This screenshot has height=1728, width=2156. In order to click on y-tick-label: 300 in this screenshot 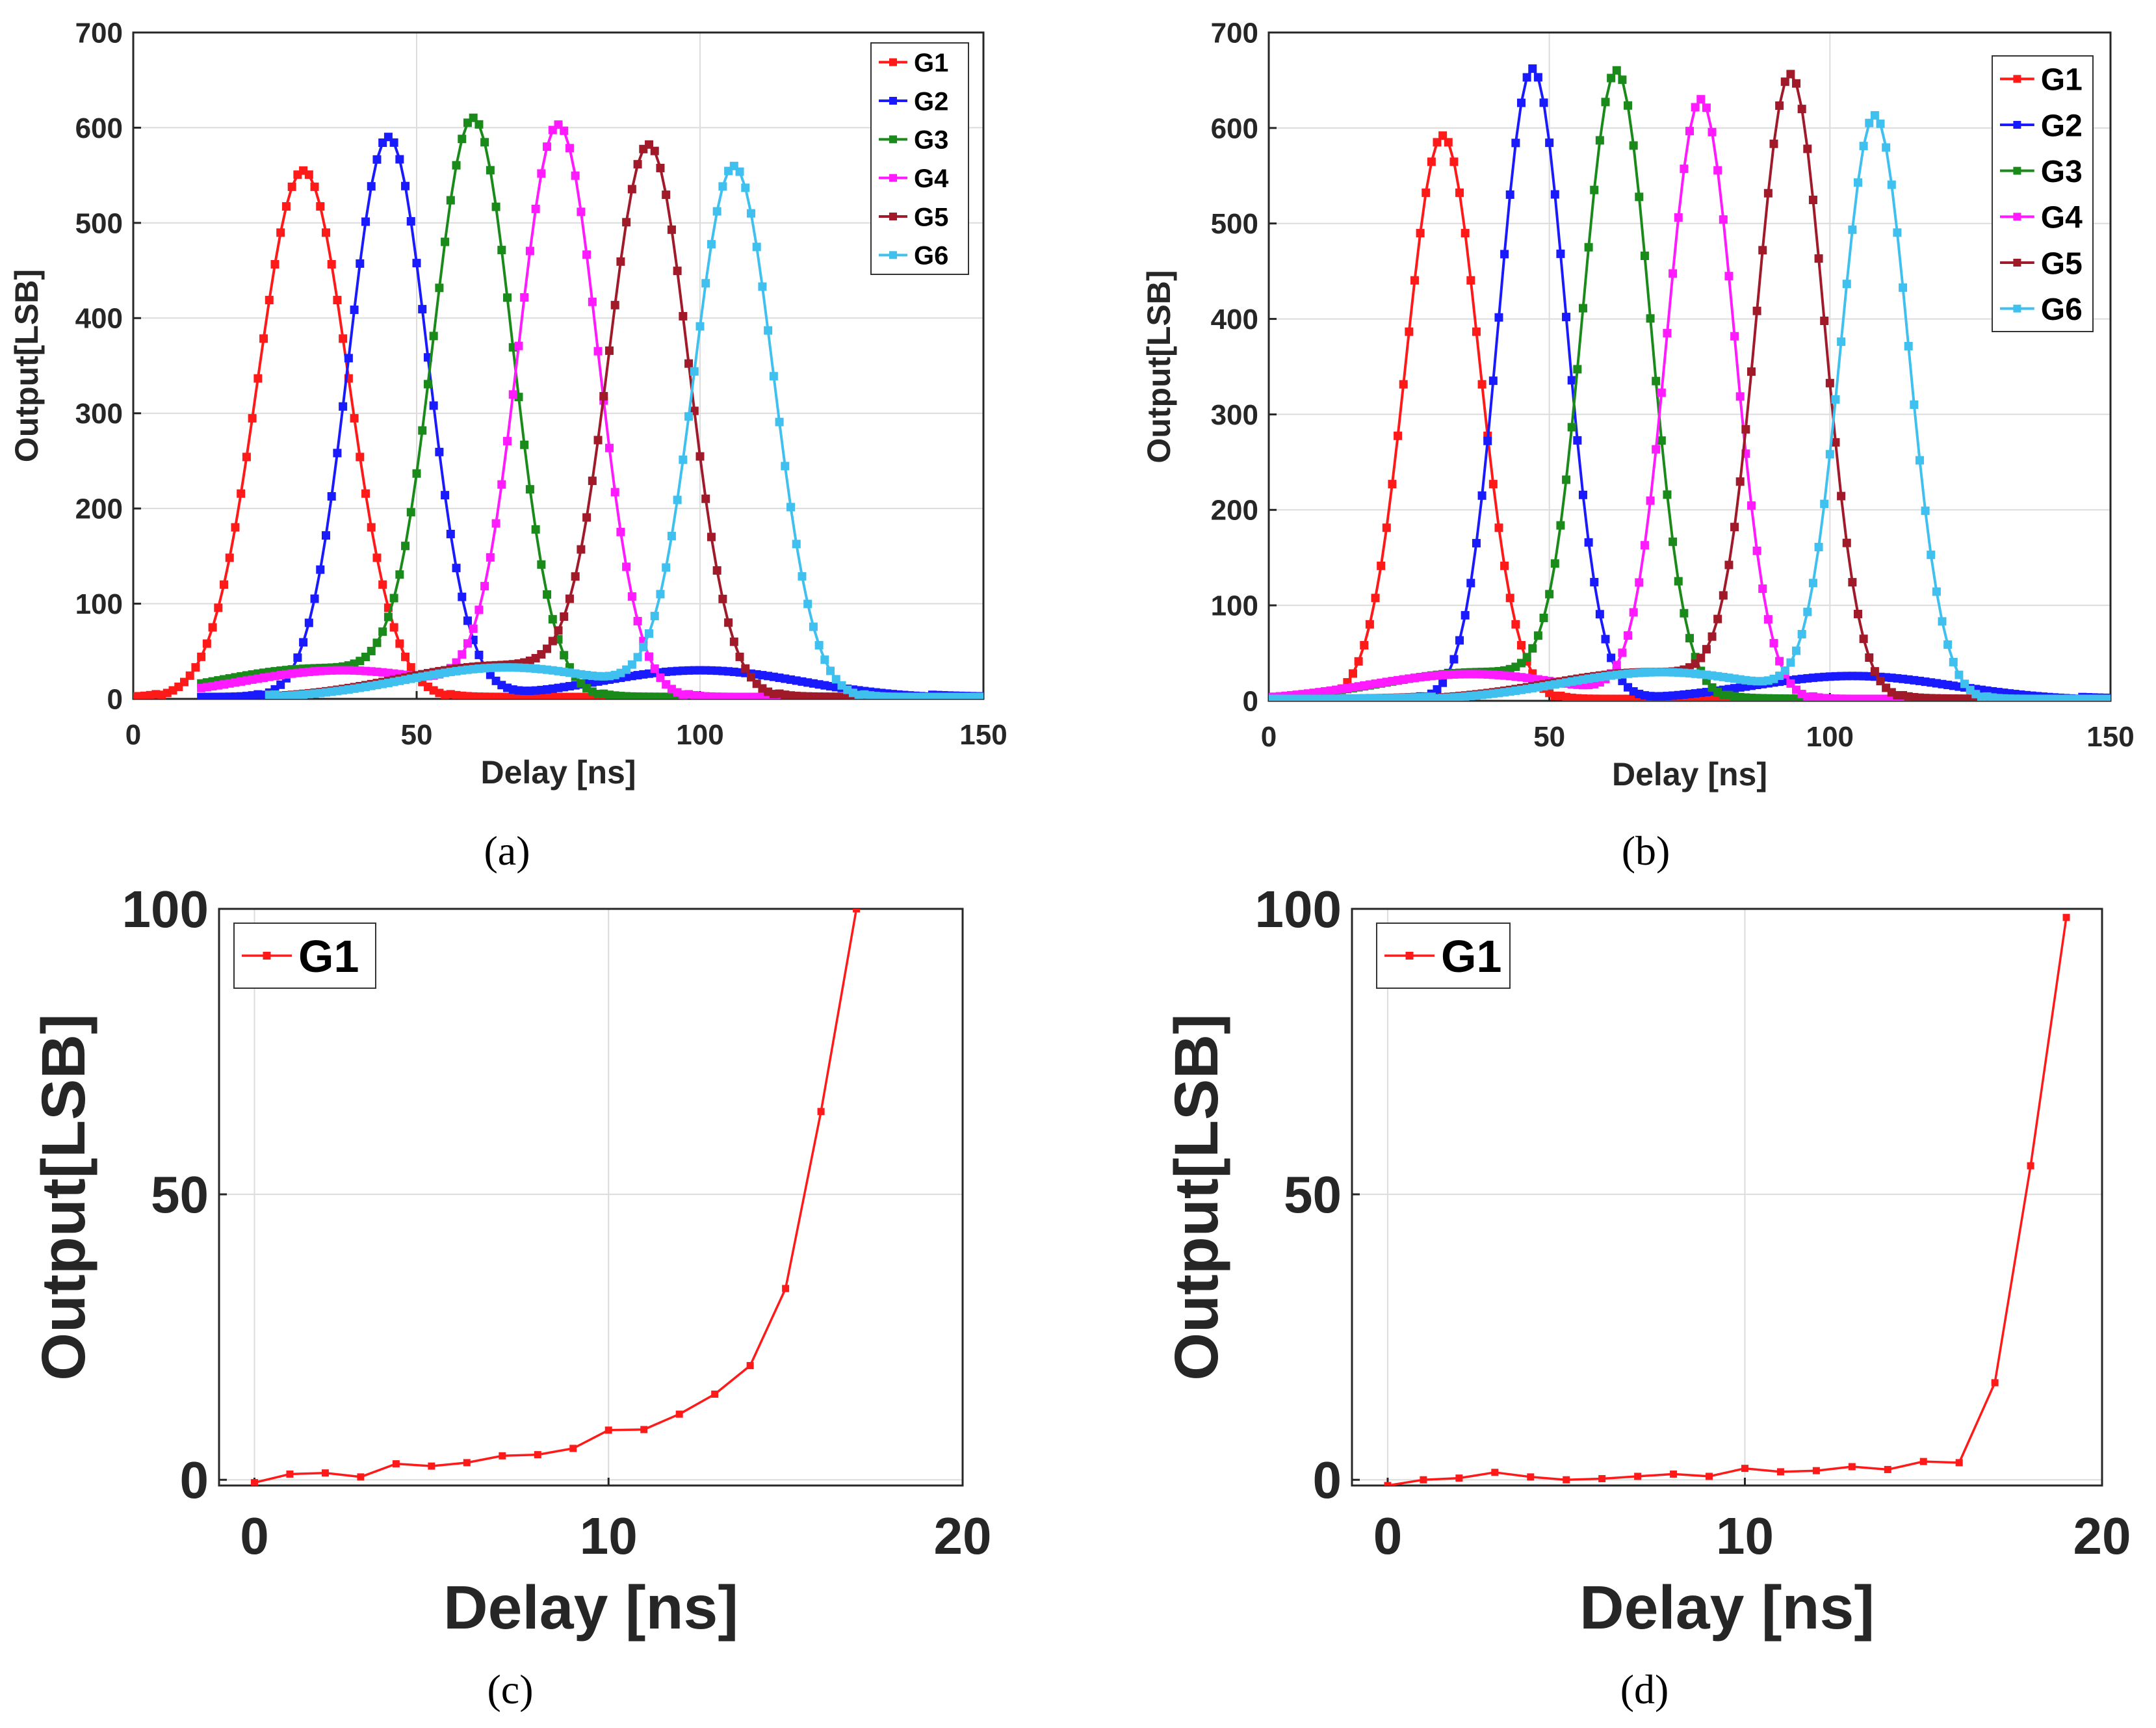, I will do `click(1234, 415)`.